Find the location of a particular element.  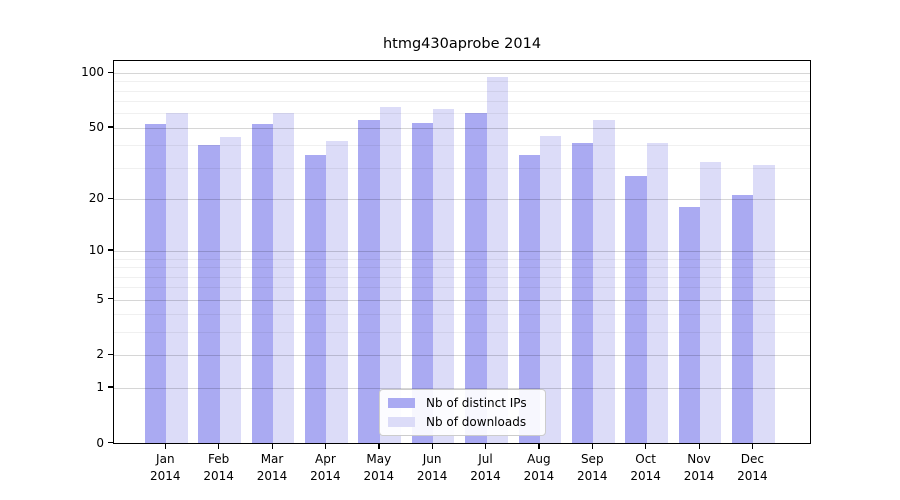

x-tick-label-apr: Apr 2014 is located at coordinates (325, 467).